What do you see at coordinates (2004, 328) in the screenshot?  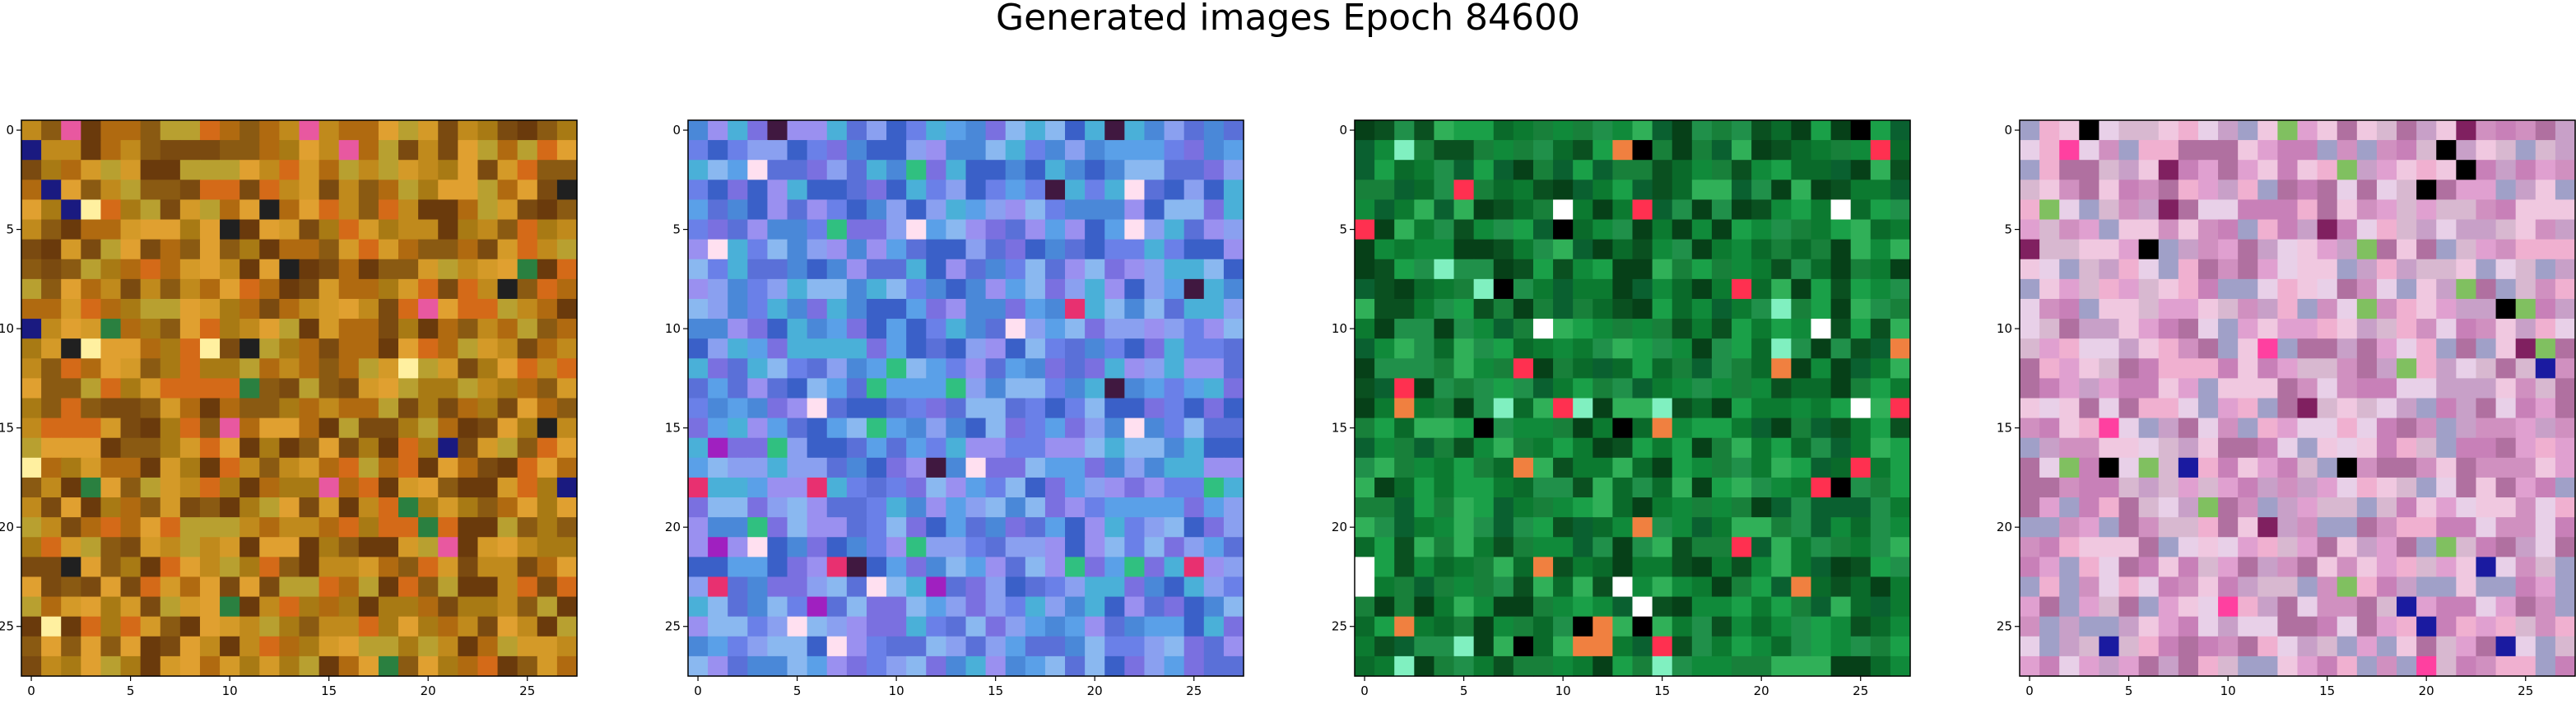 I see `y-tick-label: 10` at bounding box center [2004, 328].